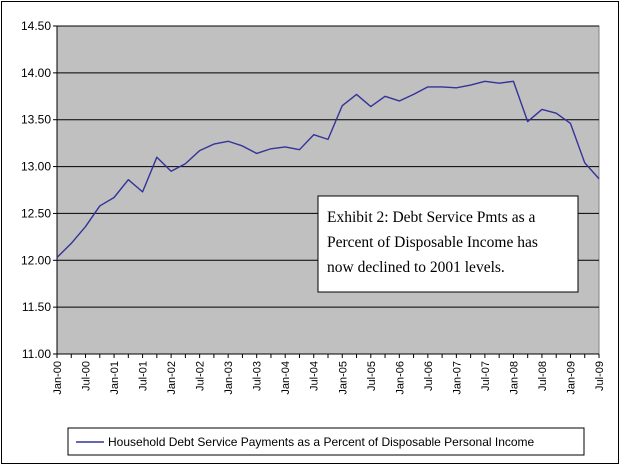 Image resolution: width=620 pixels, height=465 pixels. I want to click on x-tick-label: Jul-08, so click(543, 376).